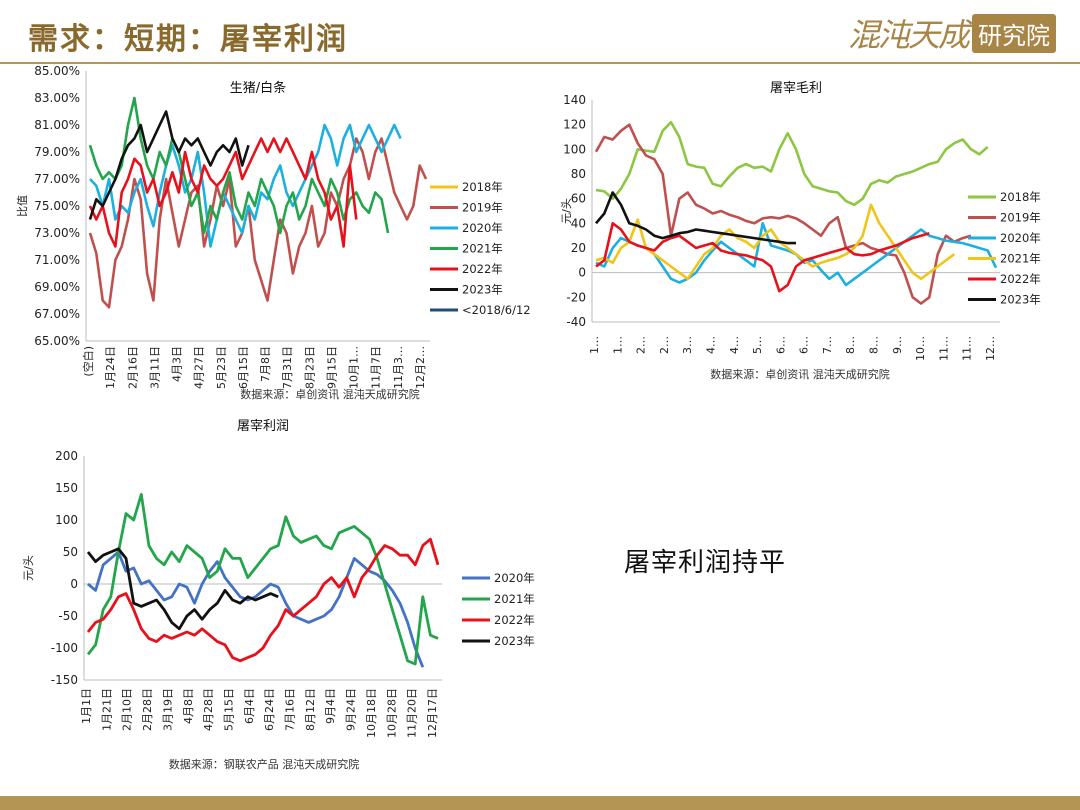  I want to click on page-title: 需求：短期：屠宰利润, so click(188, 39).